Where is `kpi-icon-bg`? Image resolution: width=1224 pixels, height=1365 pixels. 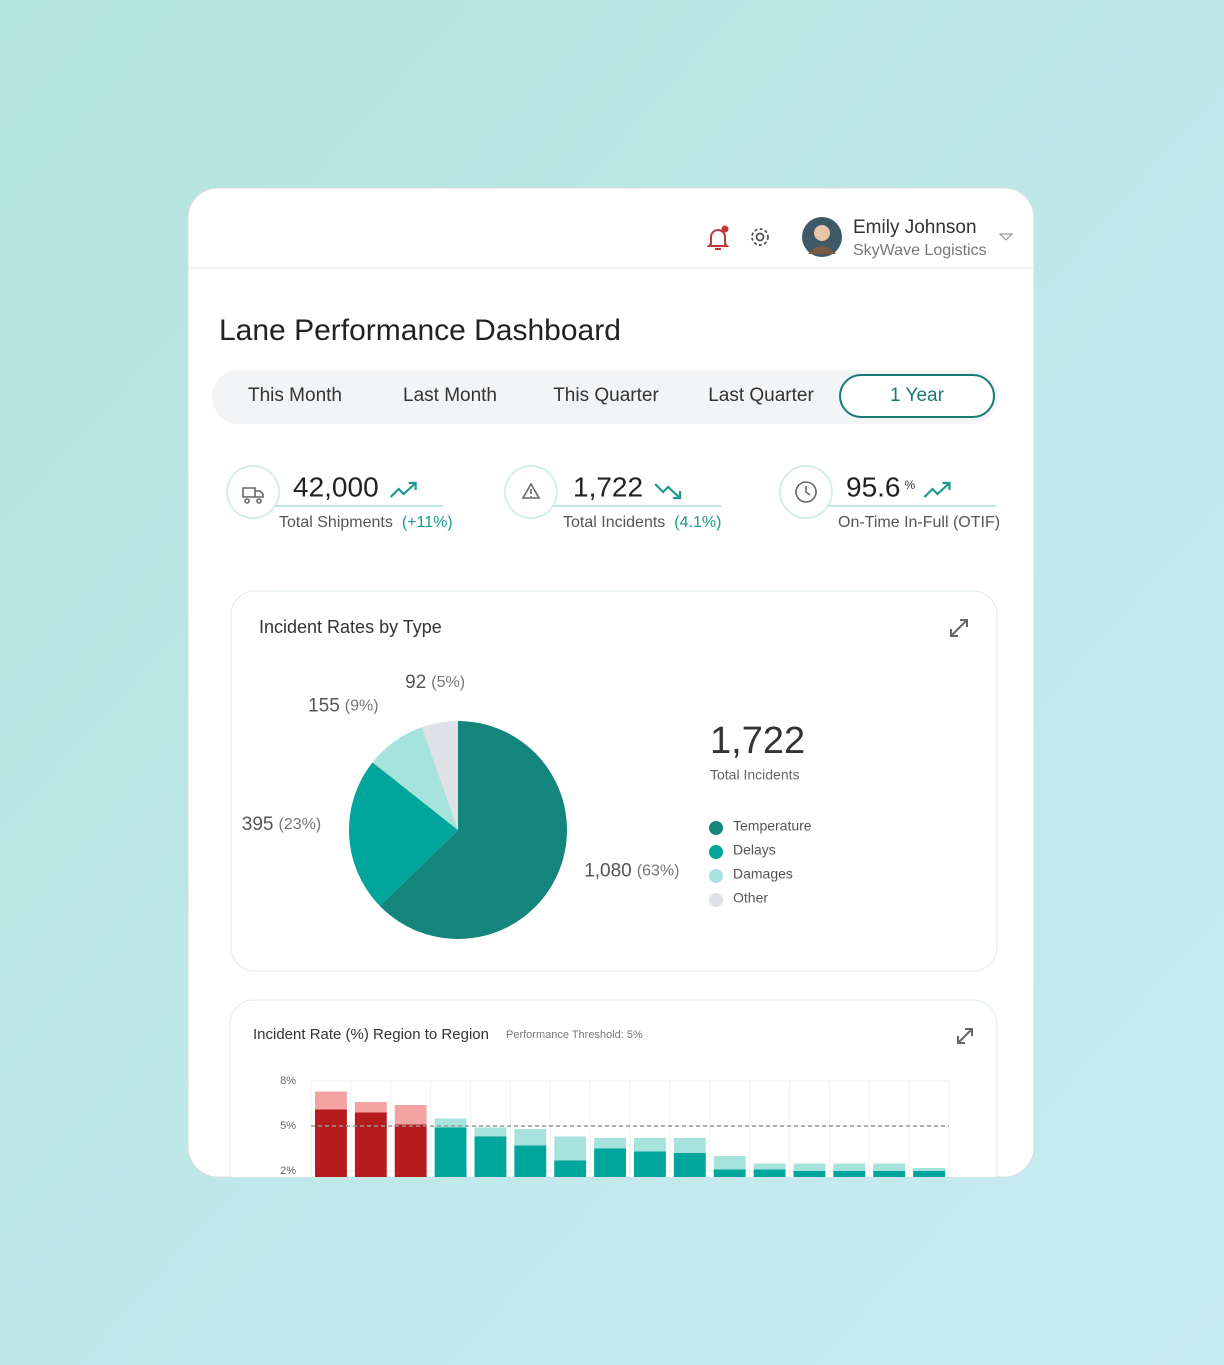
kpi-icon-bg is located at coordinates (253, 492).